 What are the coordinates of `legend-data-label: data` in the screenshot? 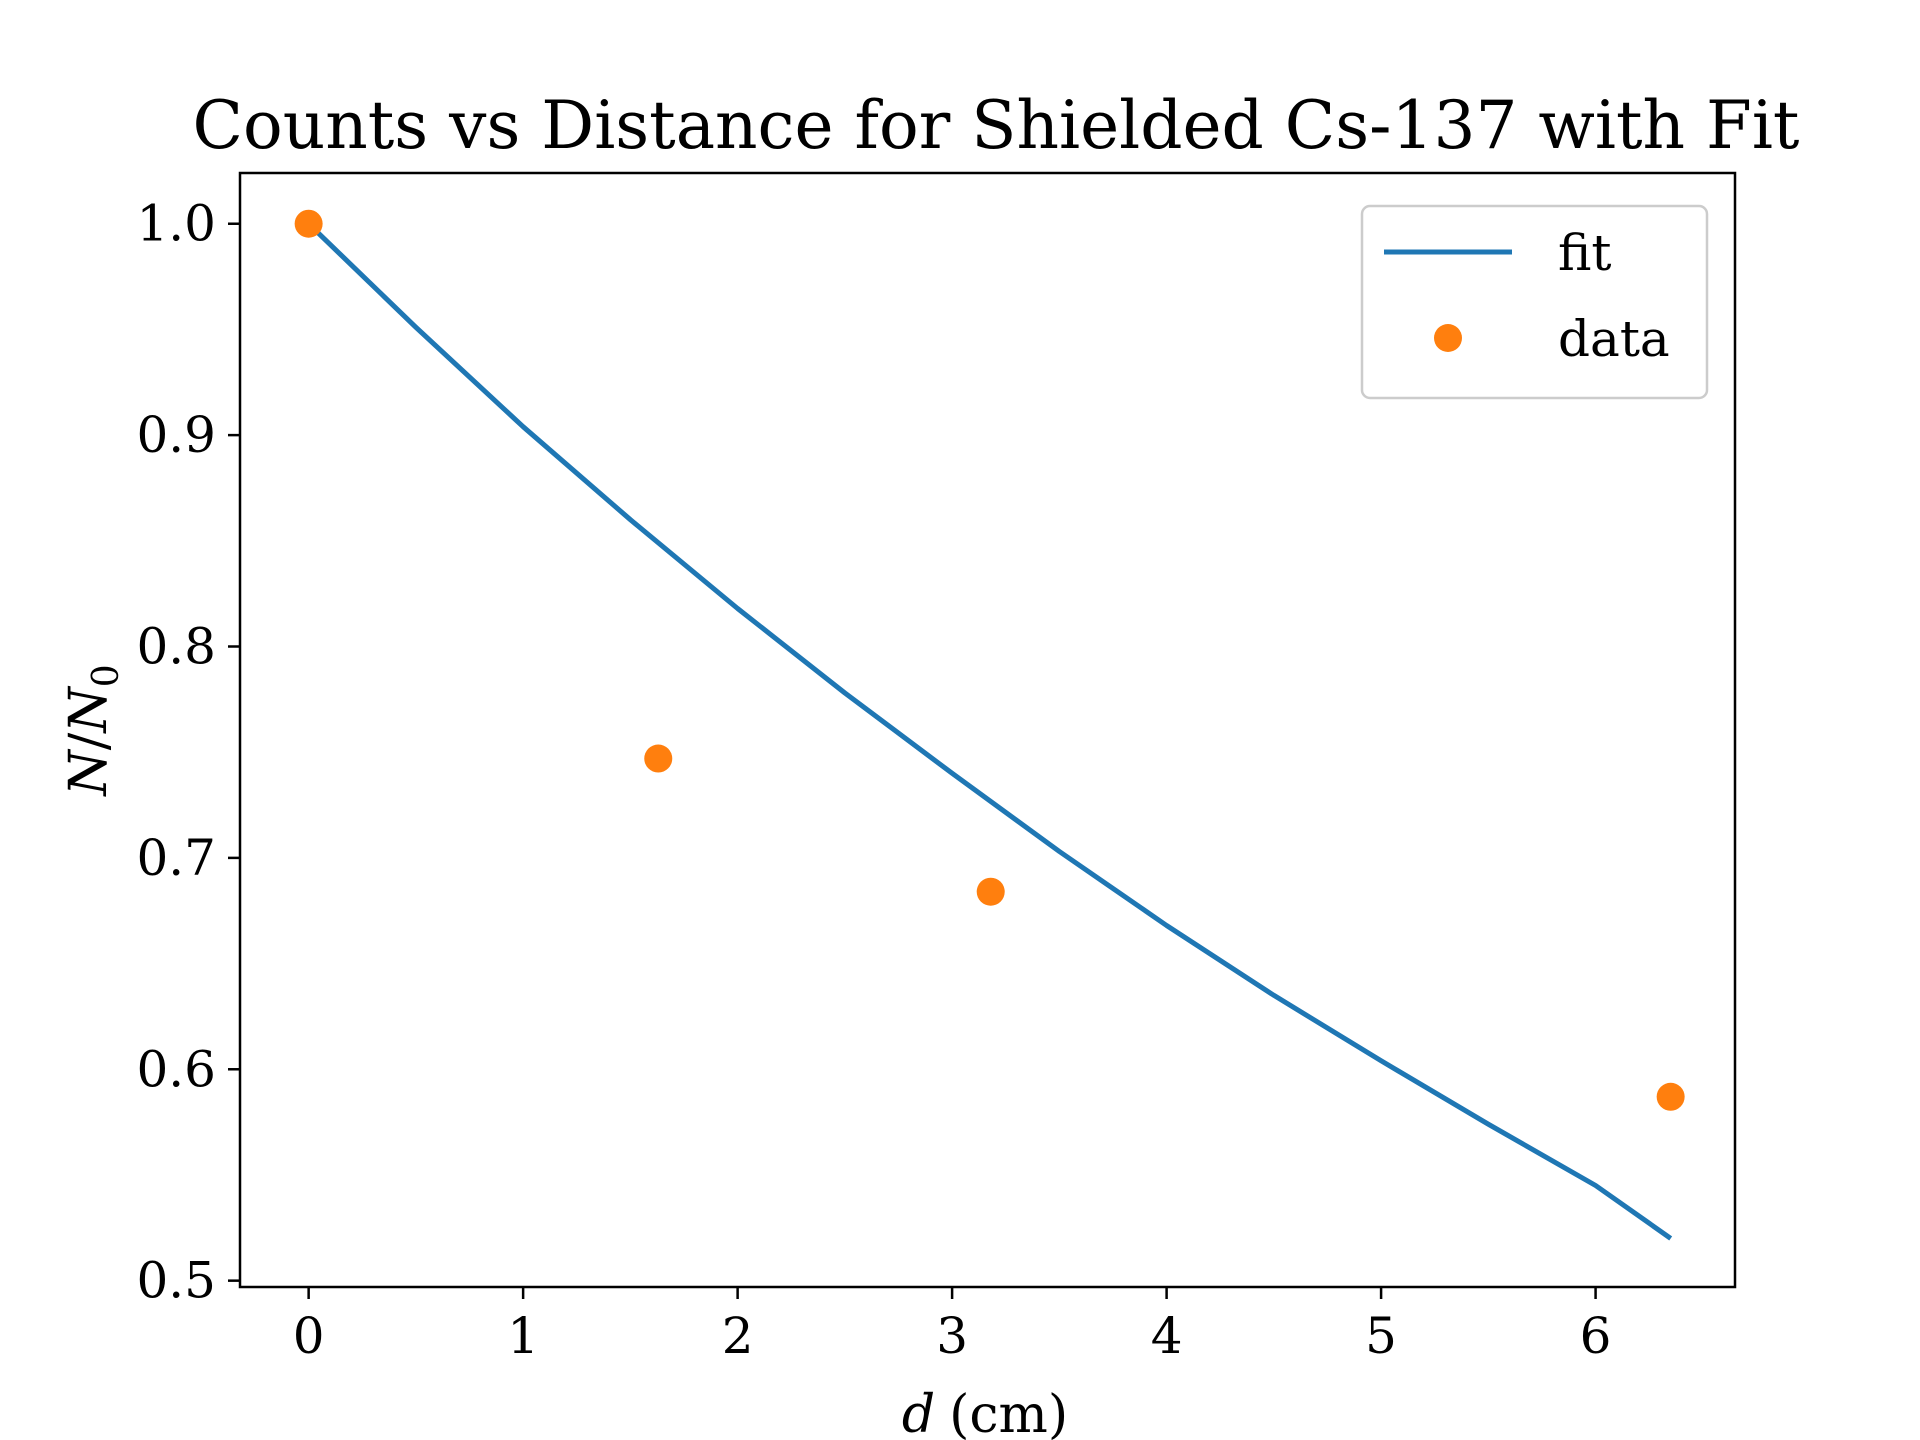 It's located at (1614, 339).